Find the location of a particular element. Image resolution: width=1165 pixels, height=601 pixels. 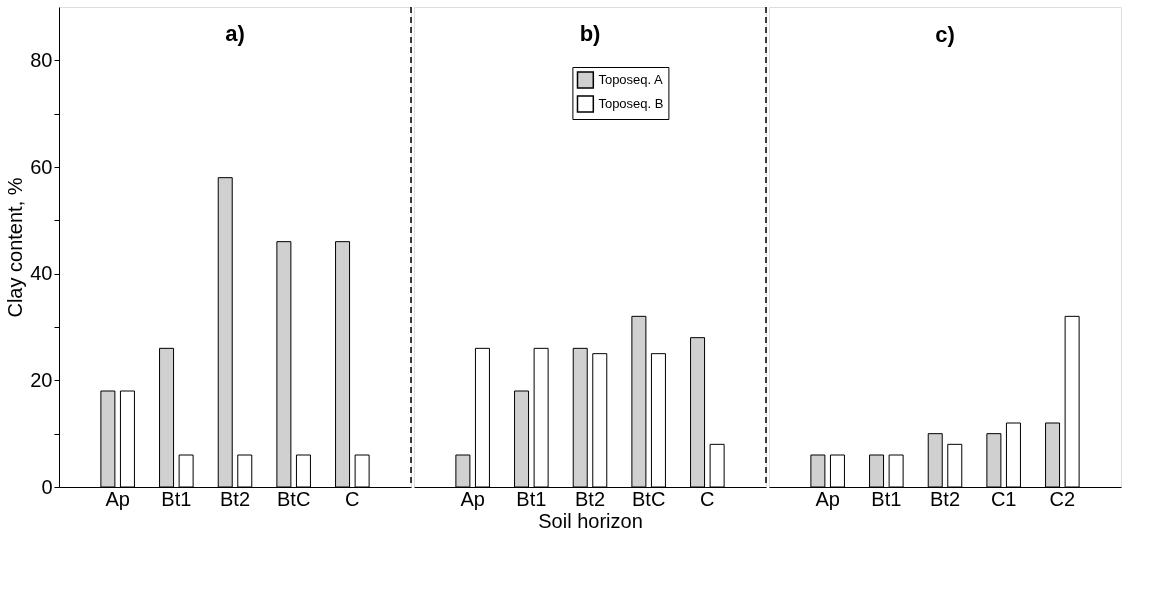

x-tick-label: C1 is located at coordinates (1003, 498).